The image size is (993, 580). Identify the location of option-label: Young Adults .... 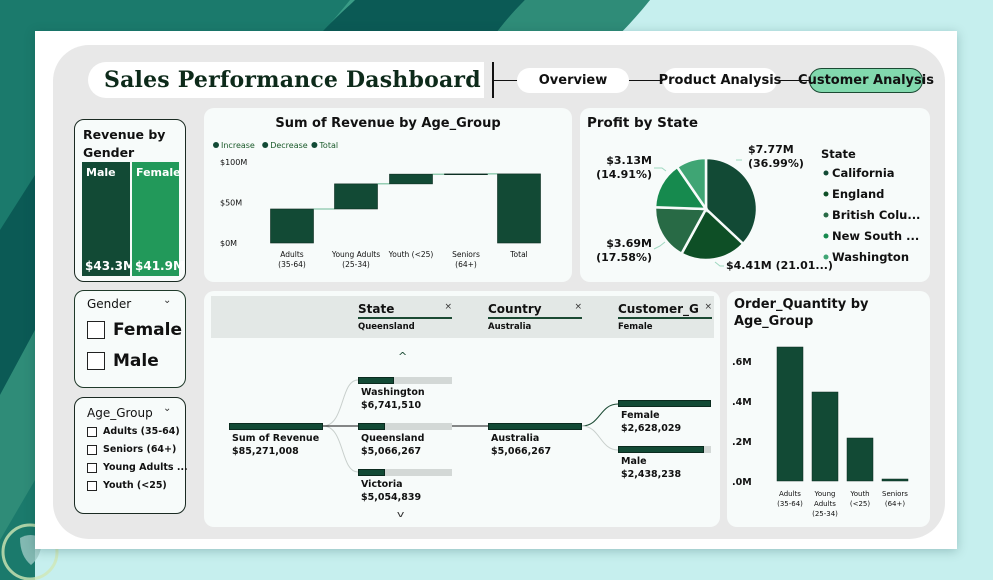
(145, 467).